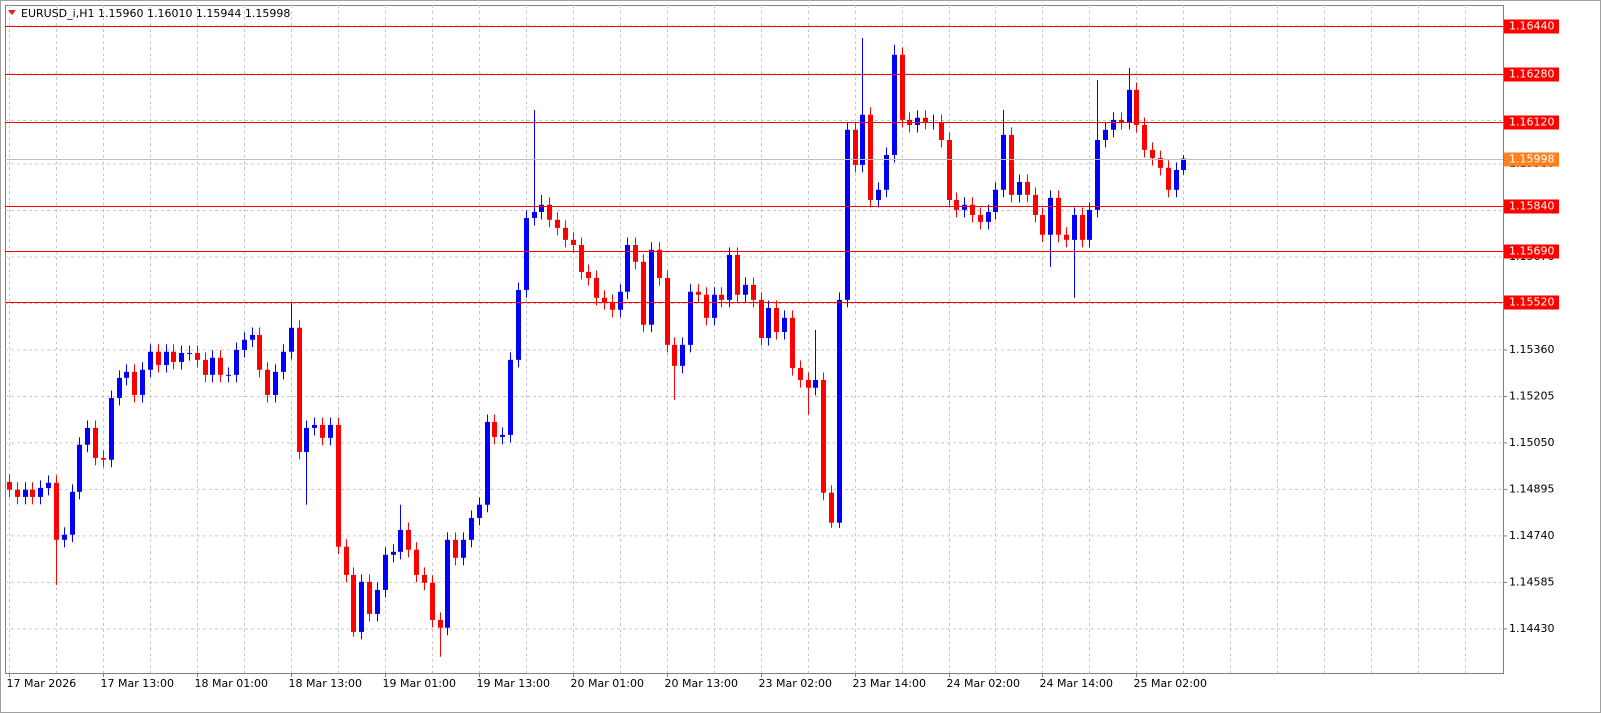  What do you see at coordinates (231, 683) in the screenshot?
I see `x-tick-label: 18 Mar 01:00` at bounding box center [231, 683].